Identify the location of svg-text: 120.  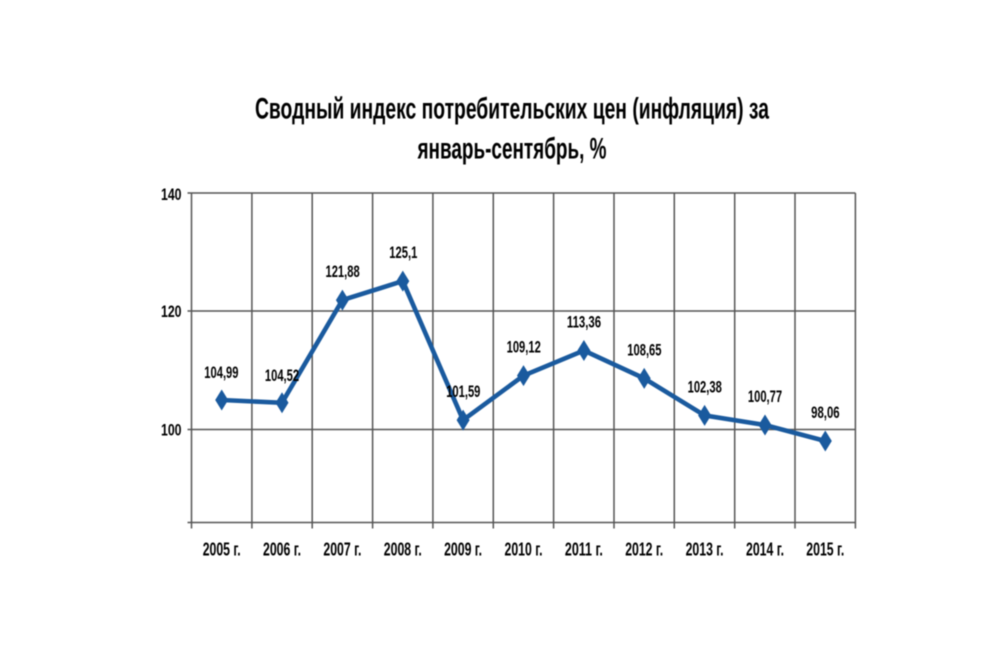
(171, 312).